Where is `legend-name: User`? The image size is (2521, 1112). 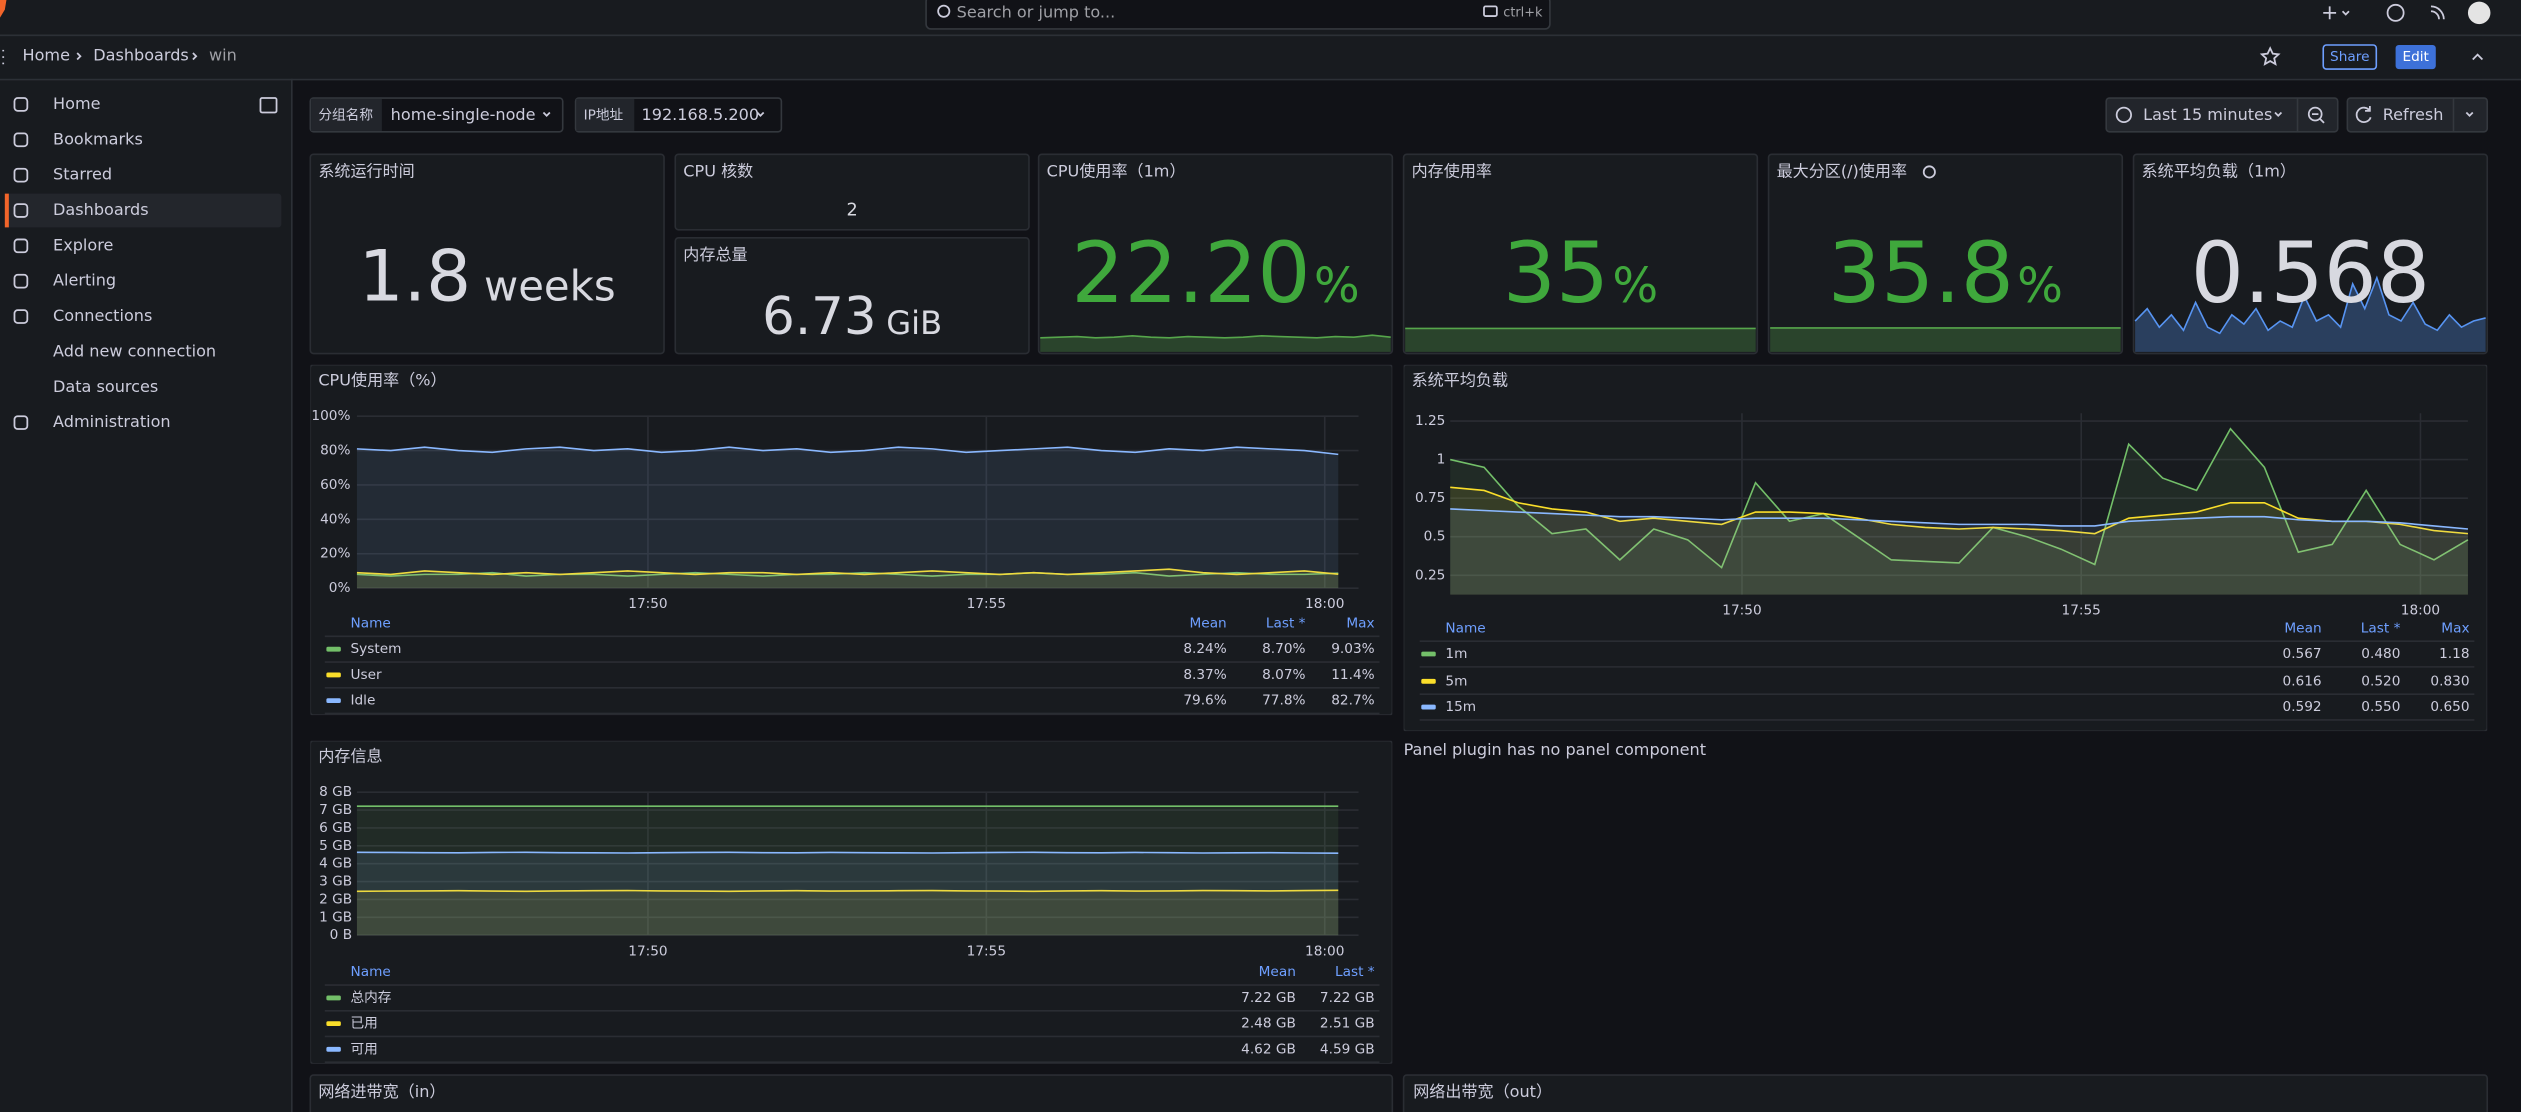
legend-name: User is located at coordinates (366, 675).